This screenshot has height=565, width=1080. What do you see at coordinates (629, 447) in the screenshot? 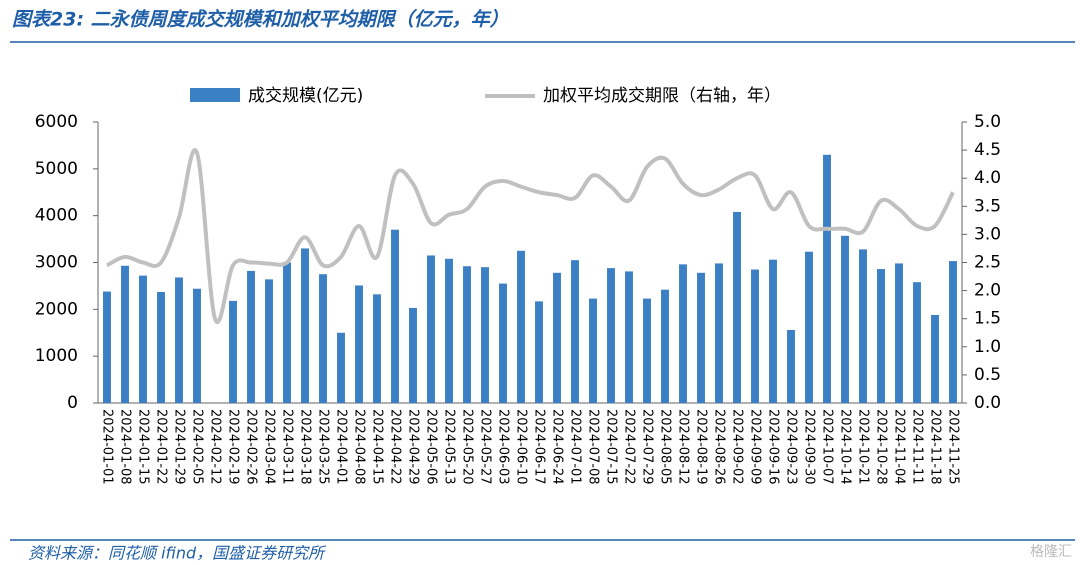
I see `x-tick-label: 2024-07-22` at bounding box center [629, 447].